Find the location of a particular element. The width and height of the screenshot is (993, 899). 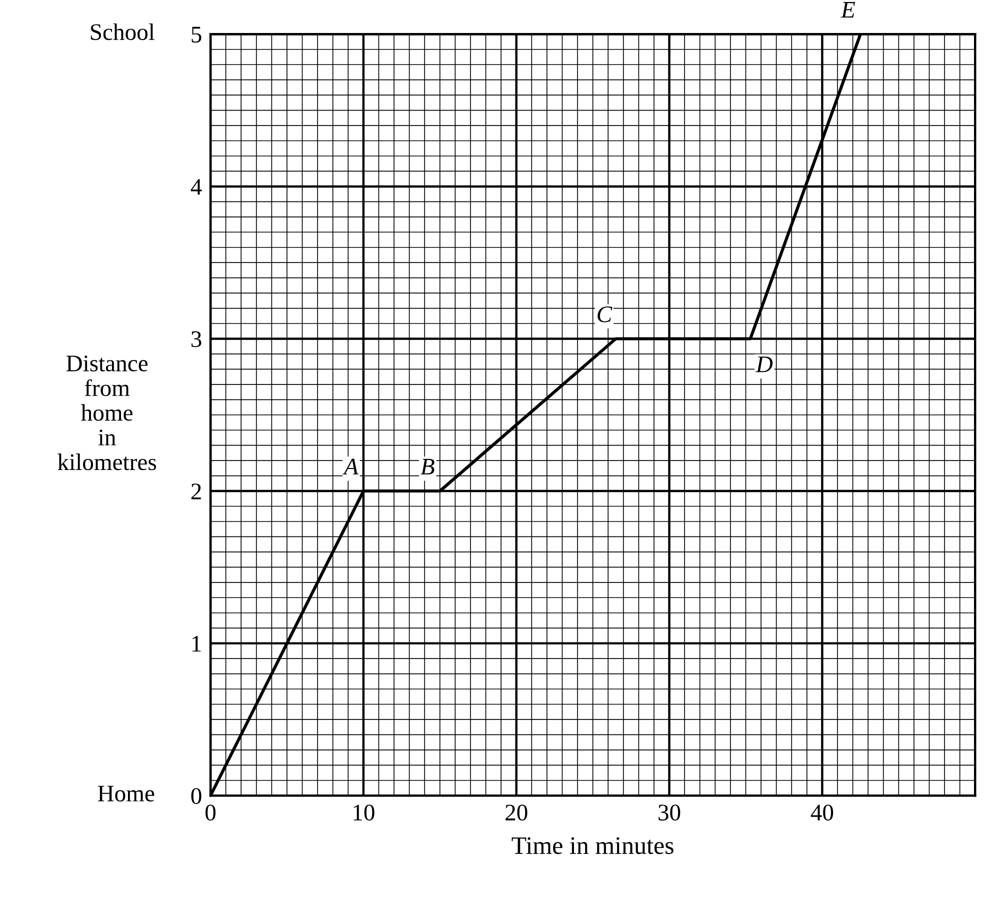

annotation: A is located at coordinates (350, 466).